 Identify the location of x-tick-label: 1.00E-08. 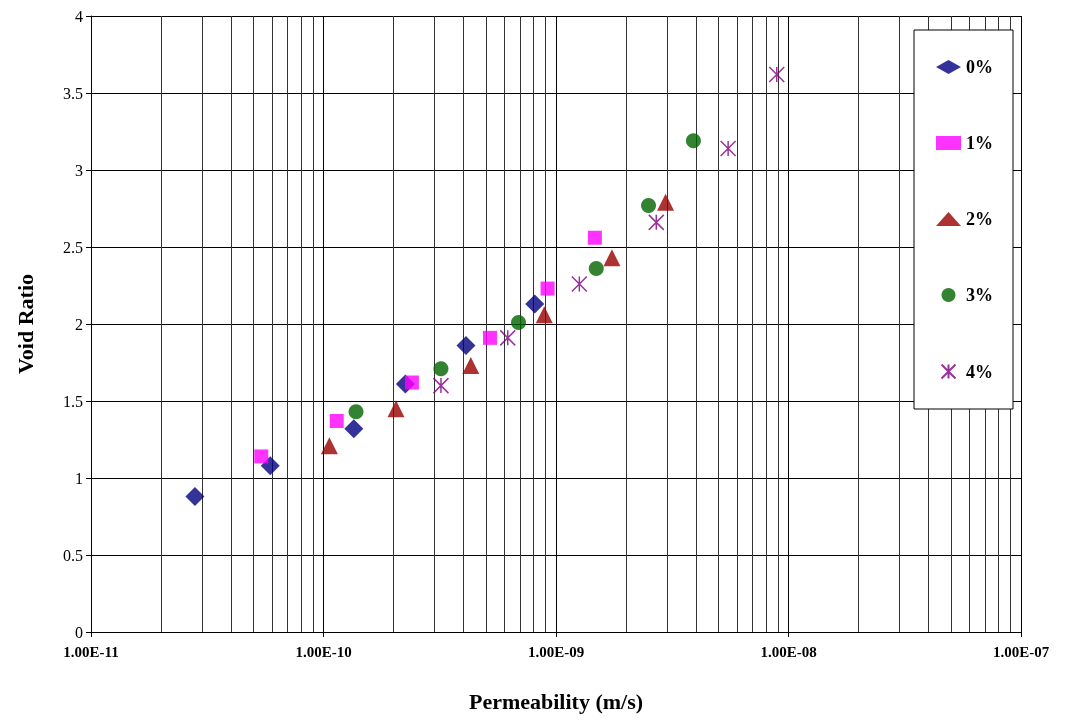
(788, 651).